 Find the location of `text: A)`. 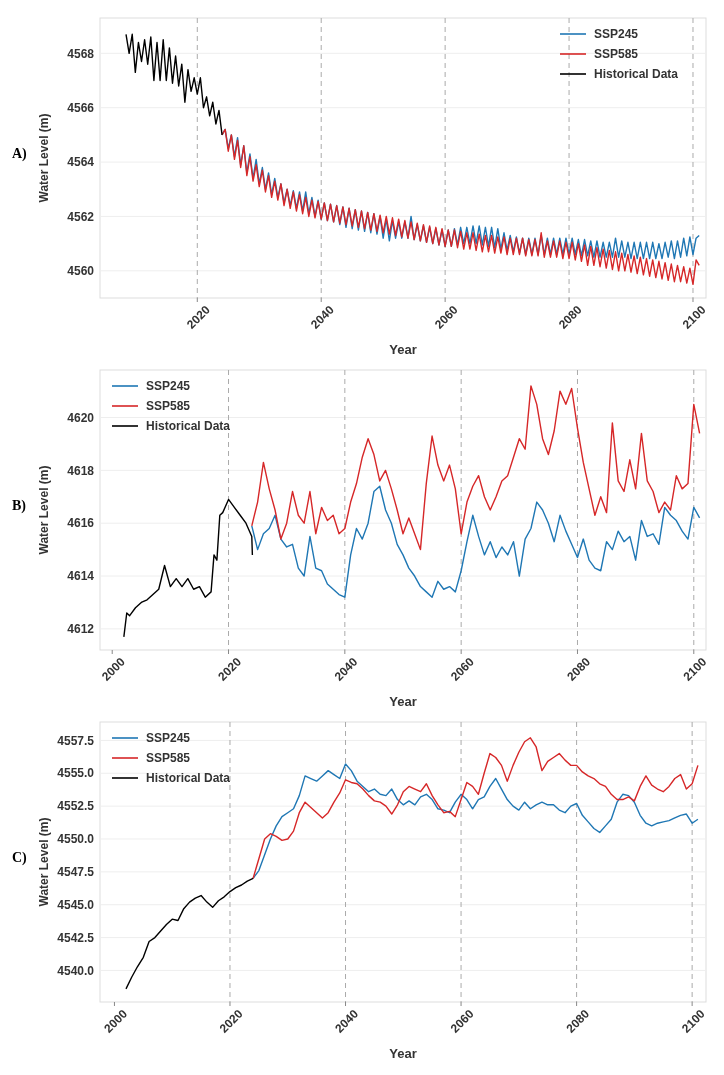

text: A) is located at coordinates (20, 154).